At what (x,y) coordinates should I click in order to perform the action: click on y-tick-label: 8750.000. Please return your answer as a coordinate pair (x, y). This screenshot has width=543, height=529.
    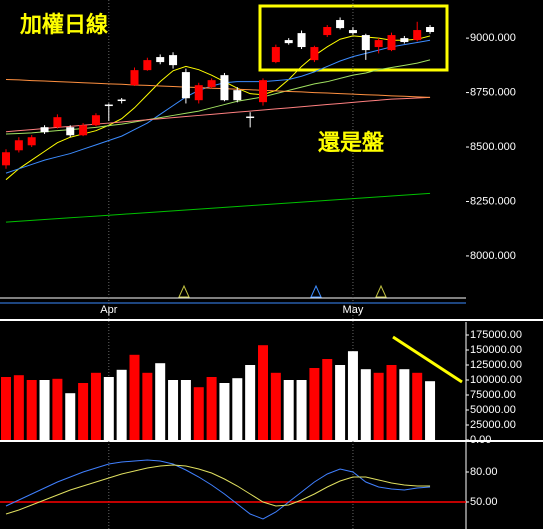
    Looking at the image, I should click on (493, 92).